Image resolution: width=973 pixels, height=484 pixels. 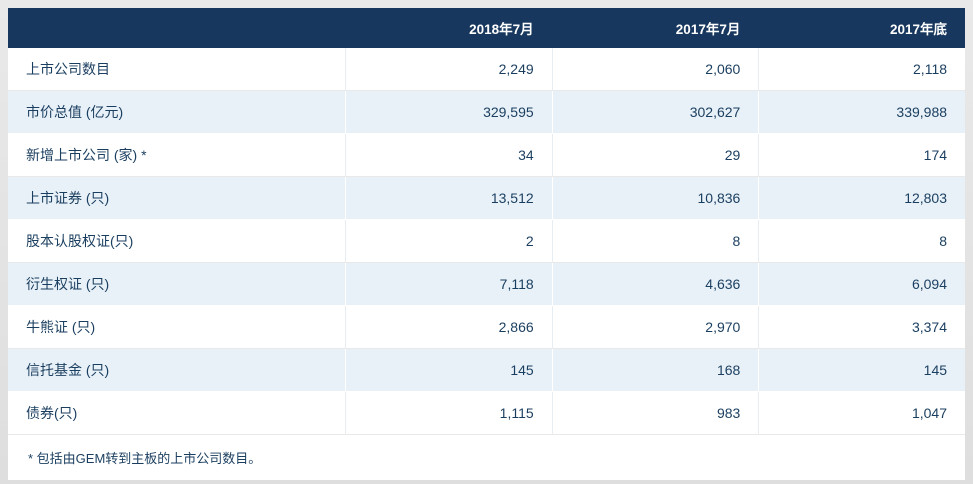 I want to click on table-row: 衍生权证 (只) 7,118 4,636 6,094, so click(x=486, y=284).